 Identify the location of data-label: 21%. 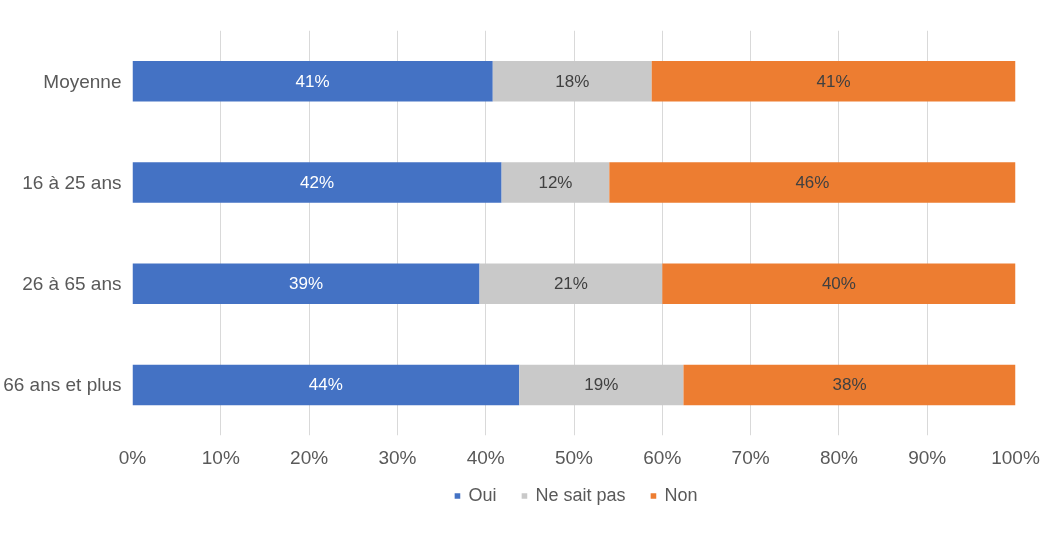
(570, 284).